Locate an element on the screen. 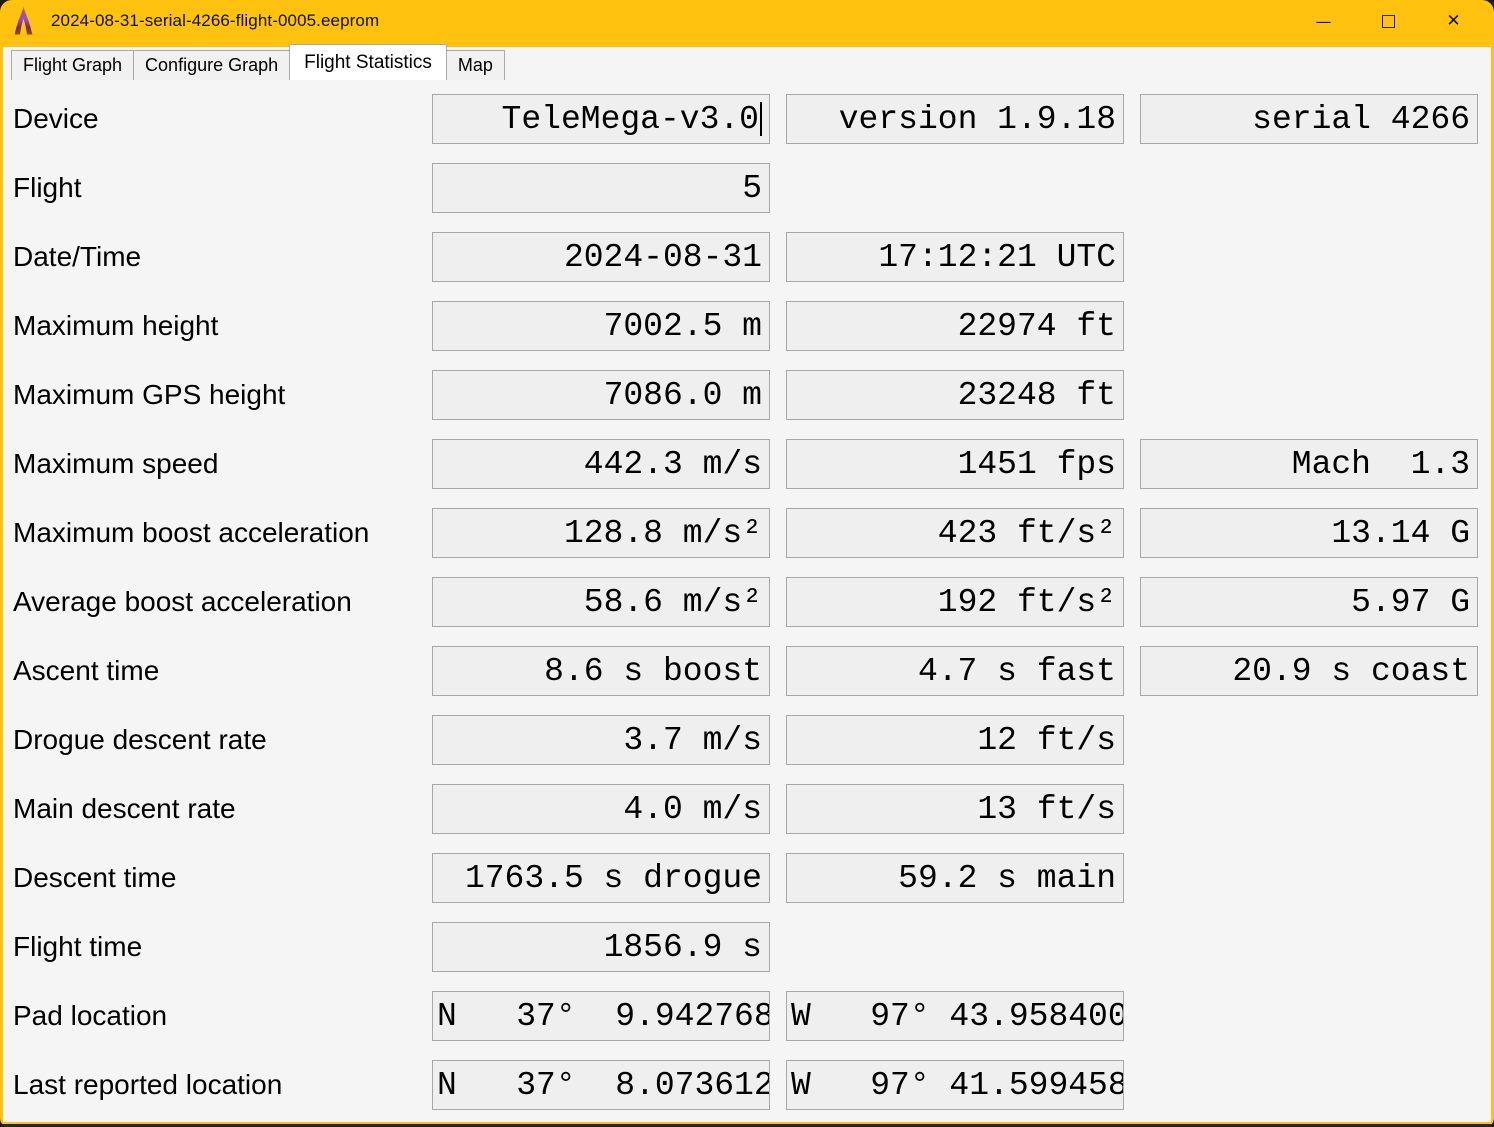 The height and width of the screenshot is (1127, 1494). descent-main-time-field: 59.2 s main is located at coordinates (955, 878).